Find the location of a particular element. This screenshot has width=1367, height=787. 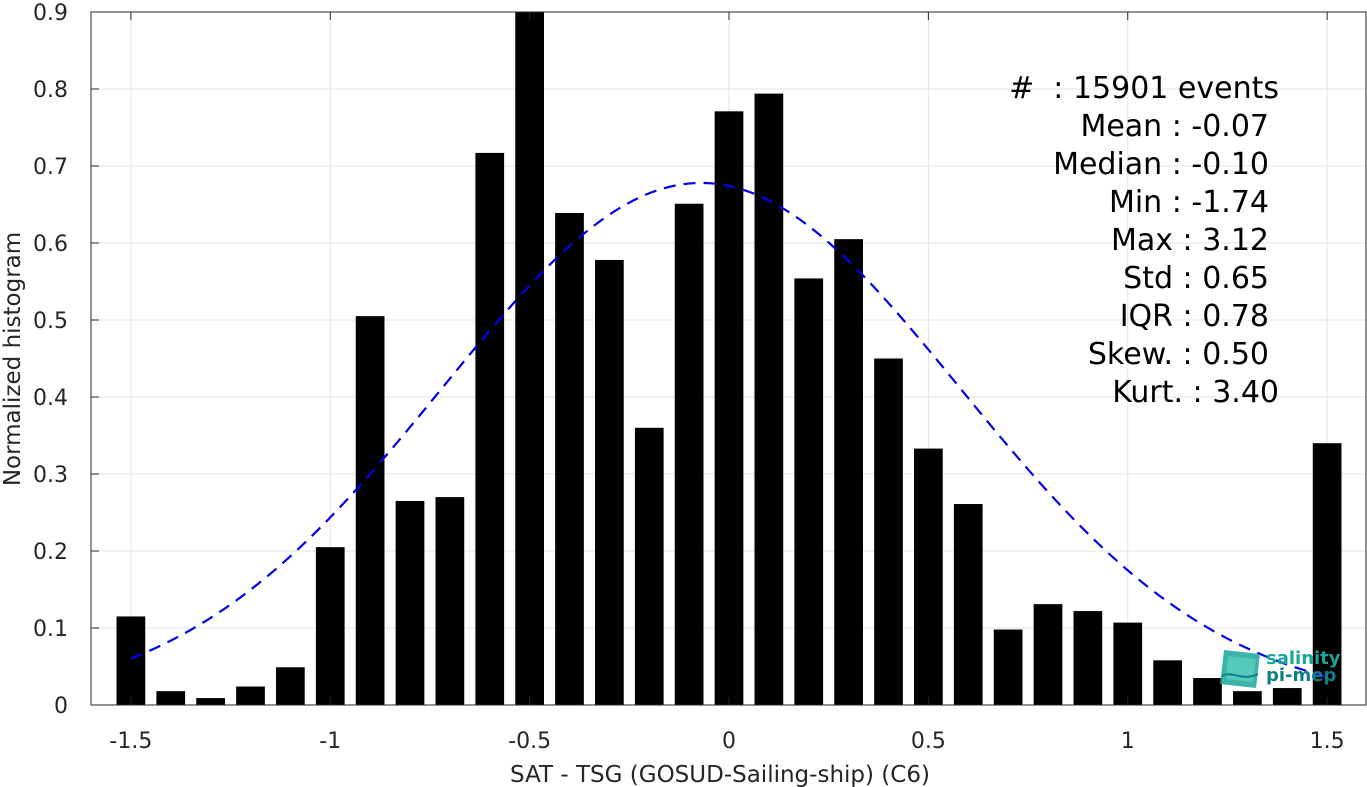

stat-max: Max : 3.12 is located at coordinates (1190, 240).